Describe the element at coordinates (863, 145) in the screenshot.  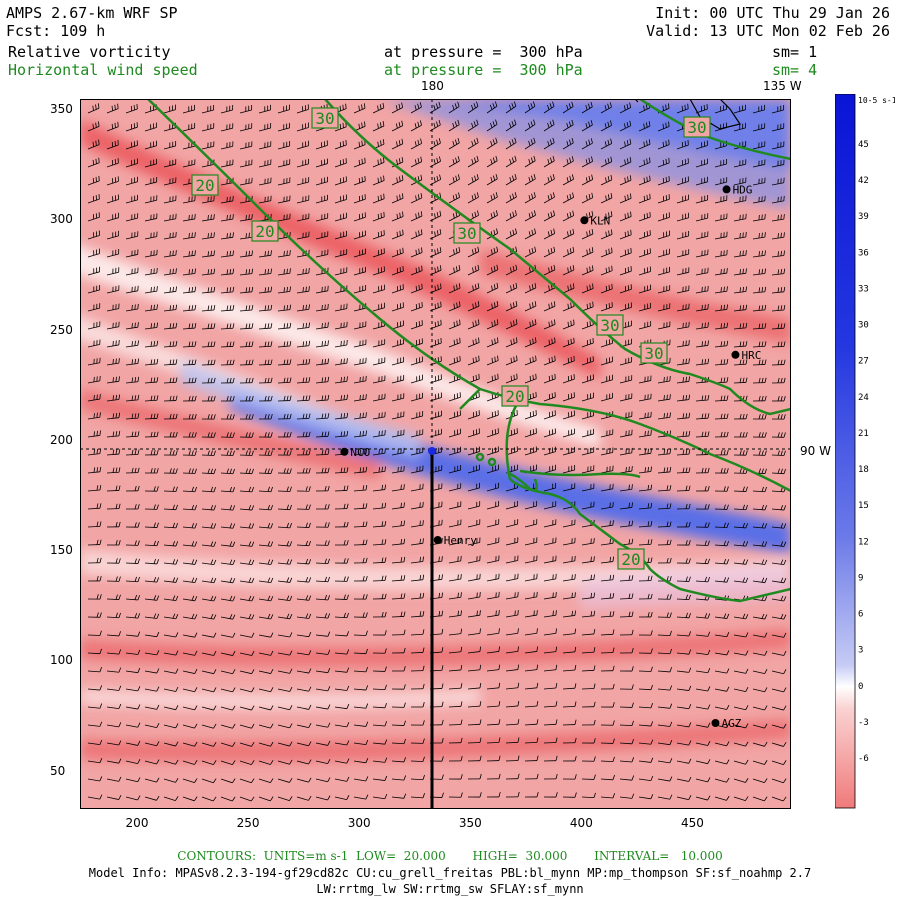
I see `colorbar-tick-label: 45` at that location.